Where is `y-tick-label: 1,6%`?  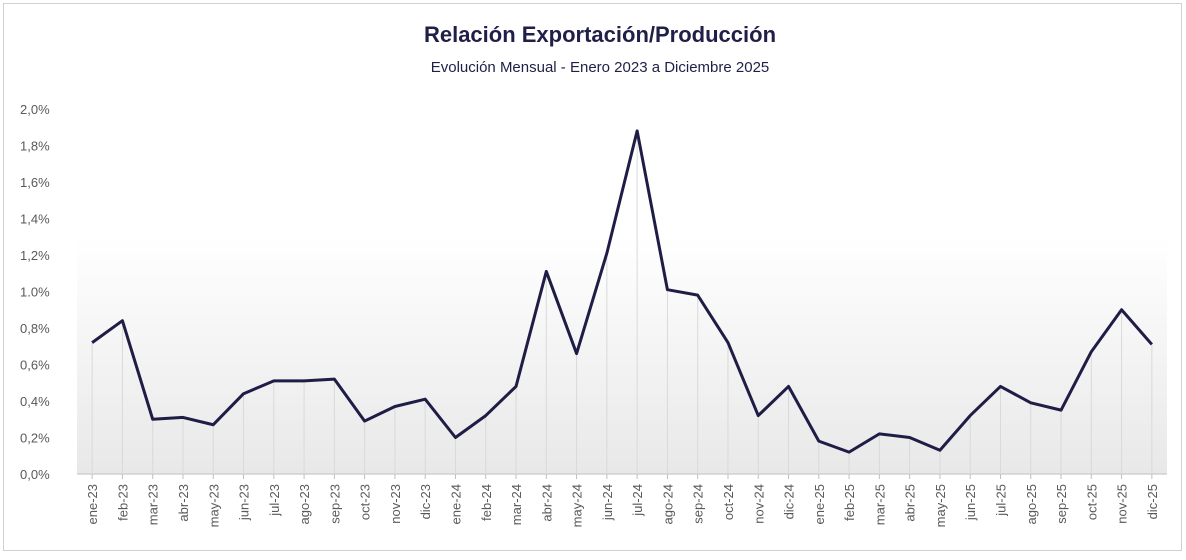
y-tick-label: 1,6% is located at coordinates (35, 182).